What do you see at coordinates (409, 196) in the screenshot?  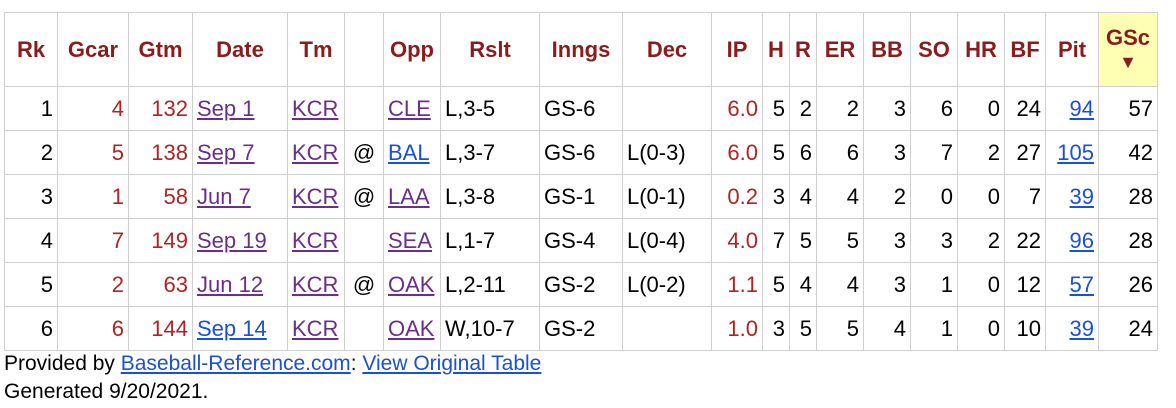 I see `cell-opponent-link: LAA` at bounding box center [409, 196].